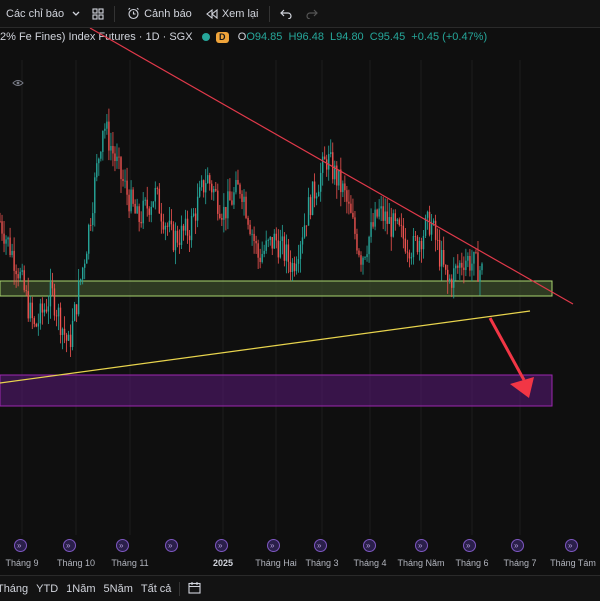 The height and width of the screenshot is (601, 600). Describe the element at coordinates (156, 588) in the screenshot. I see `range-all: Tất cả` at that location.